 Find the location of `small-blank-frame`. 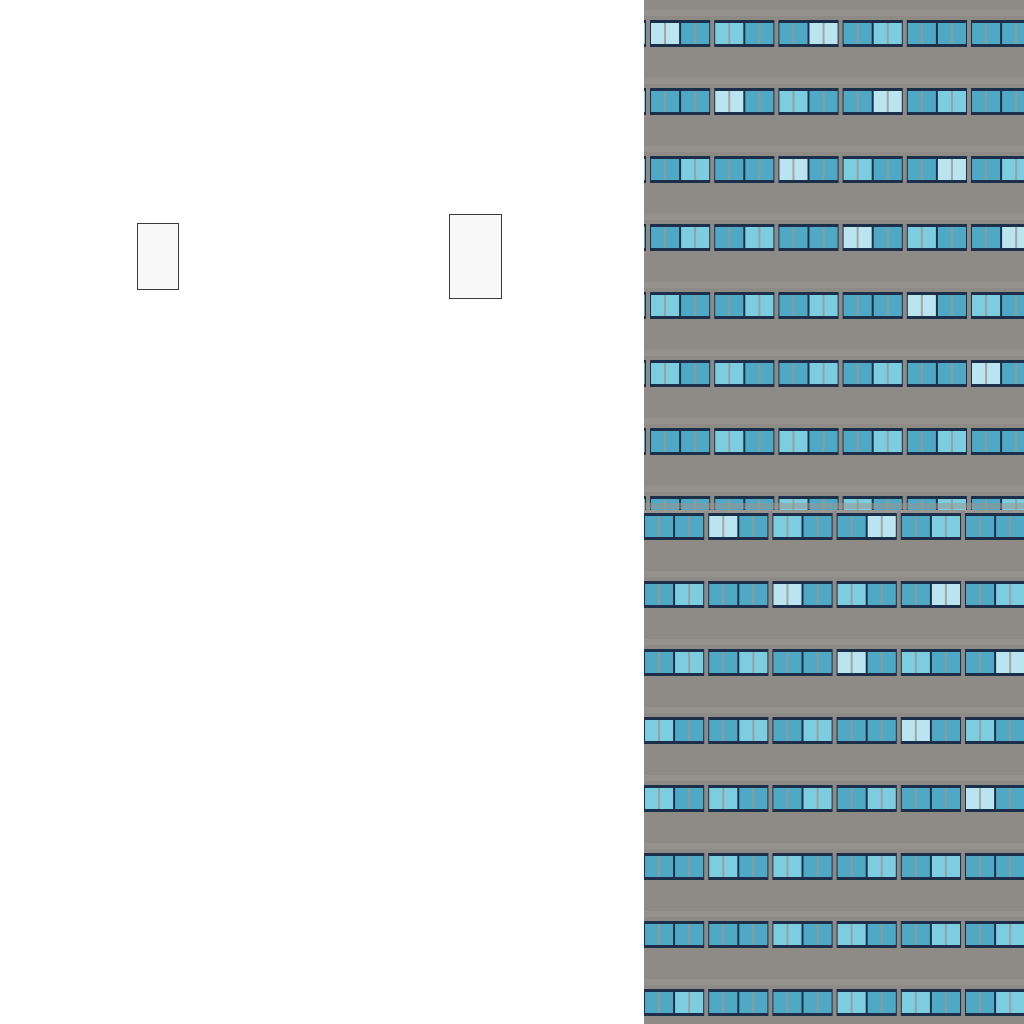

small-blank-frame is located at coordinates (158, 256).